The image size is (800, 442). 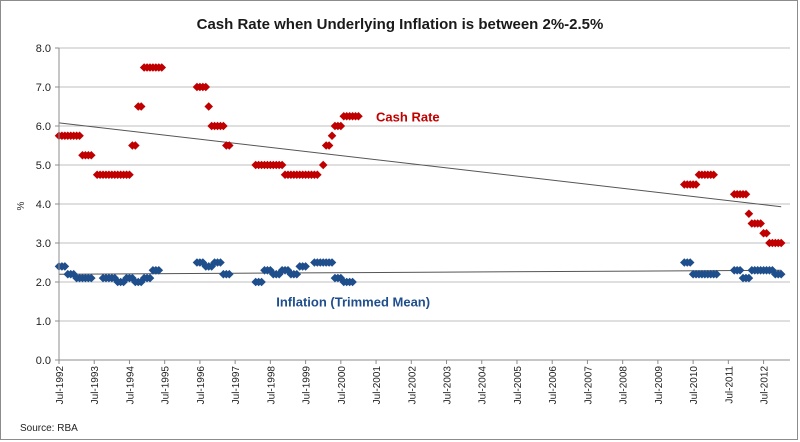 I want to click on x-tick-label: Jul-2008, so click(x=624, y=385).